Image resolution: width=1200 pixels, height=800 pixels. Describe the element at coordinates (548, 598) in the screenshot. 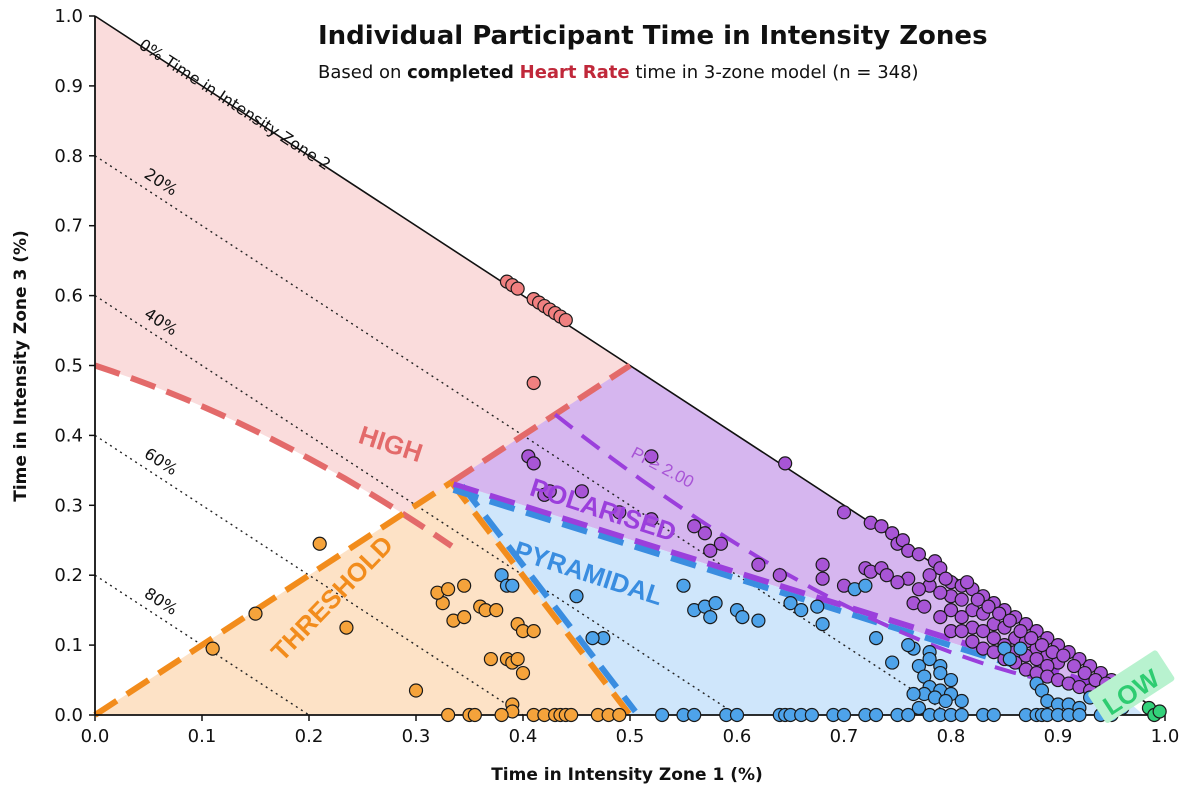

I see `pyramidal-boundary-left` at that location.